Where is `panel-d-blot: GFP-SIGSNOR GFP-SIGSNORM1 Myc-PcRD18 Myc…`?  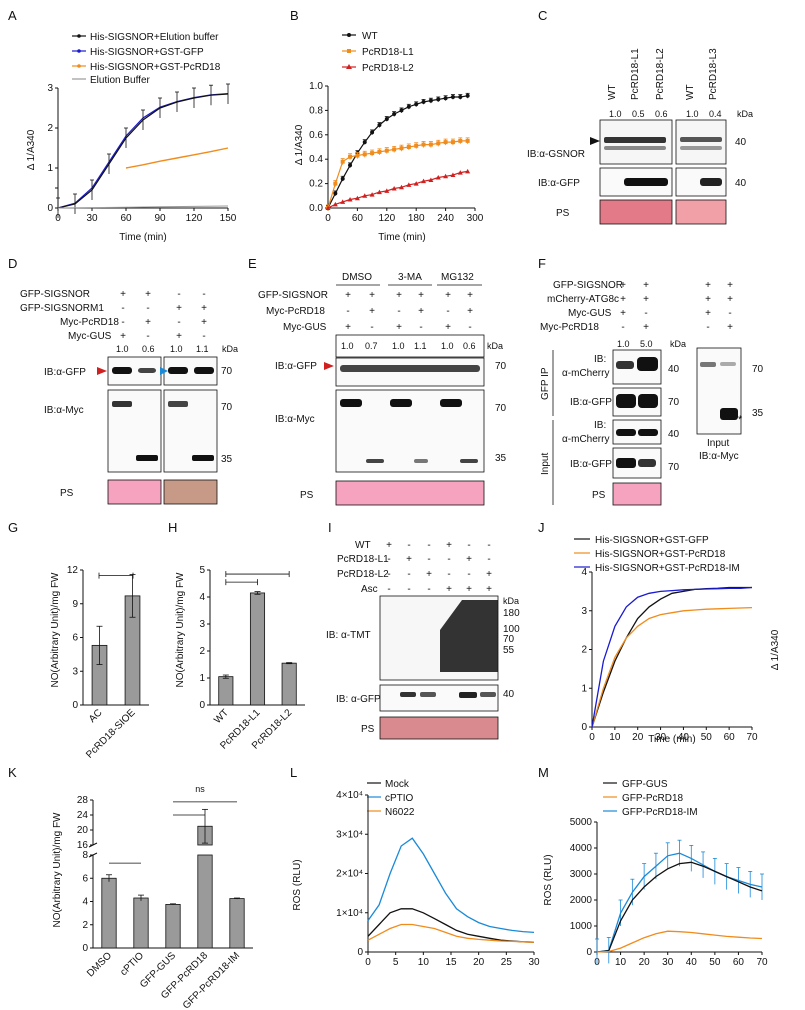 panel-d-blot: GFP-SIGSNOR GFP-SIGSNORM1 Myc-PcRD18 Myc… is located at coordinates (129, 397).